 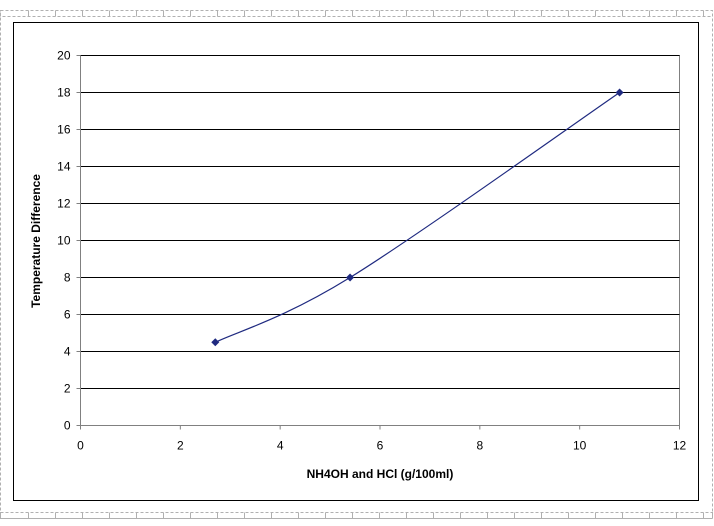 What do you see at coordinates (80, 446) in the screenshot?
I see `x-tick-label: 0` at bounding box center [80, 446].